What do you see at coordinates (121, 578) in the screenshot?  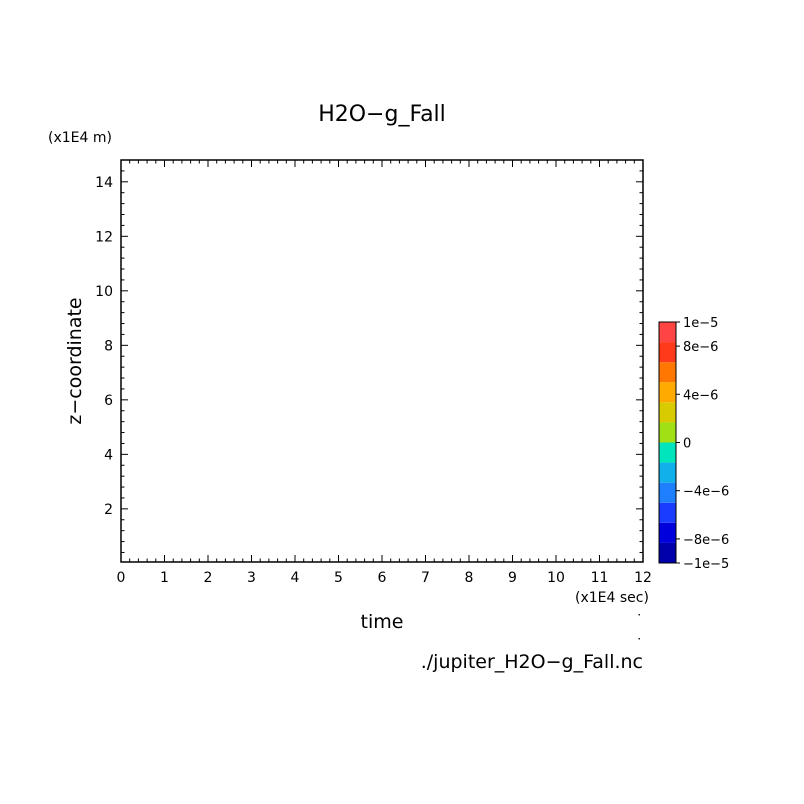 I see `x-tick-label: 0` at bounding box center [121, 578].